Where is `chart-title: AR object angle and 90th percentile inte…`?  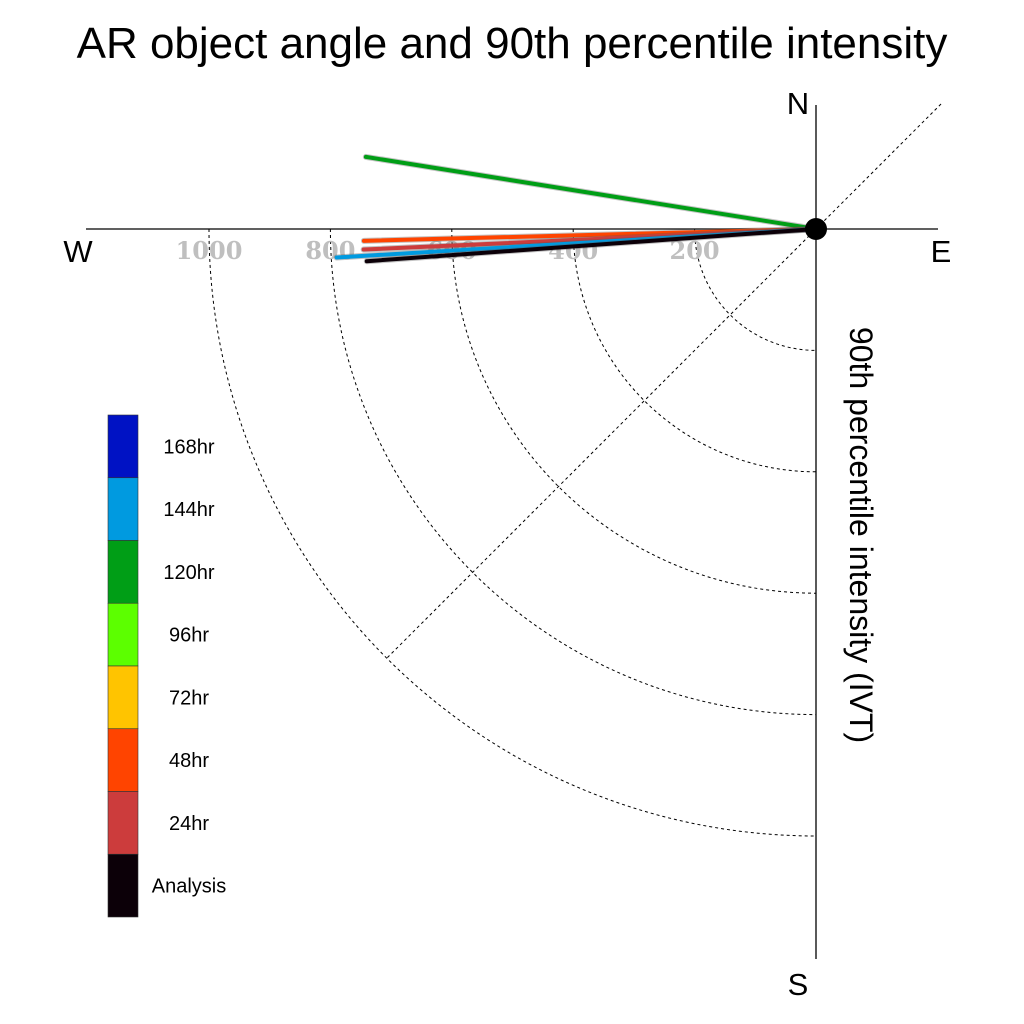
chart-title: AR object angle and 90th percentile inte… is located at coordinates (512, 43).